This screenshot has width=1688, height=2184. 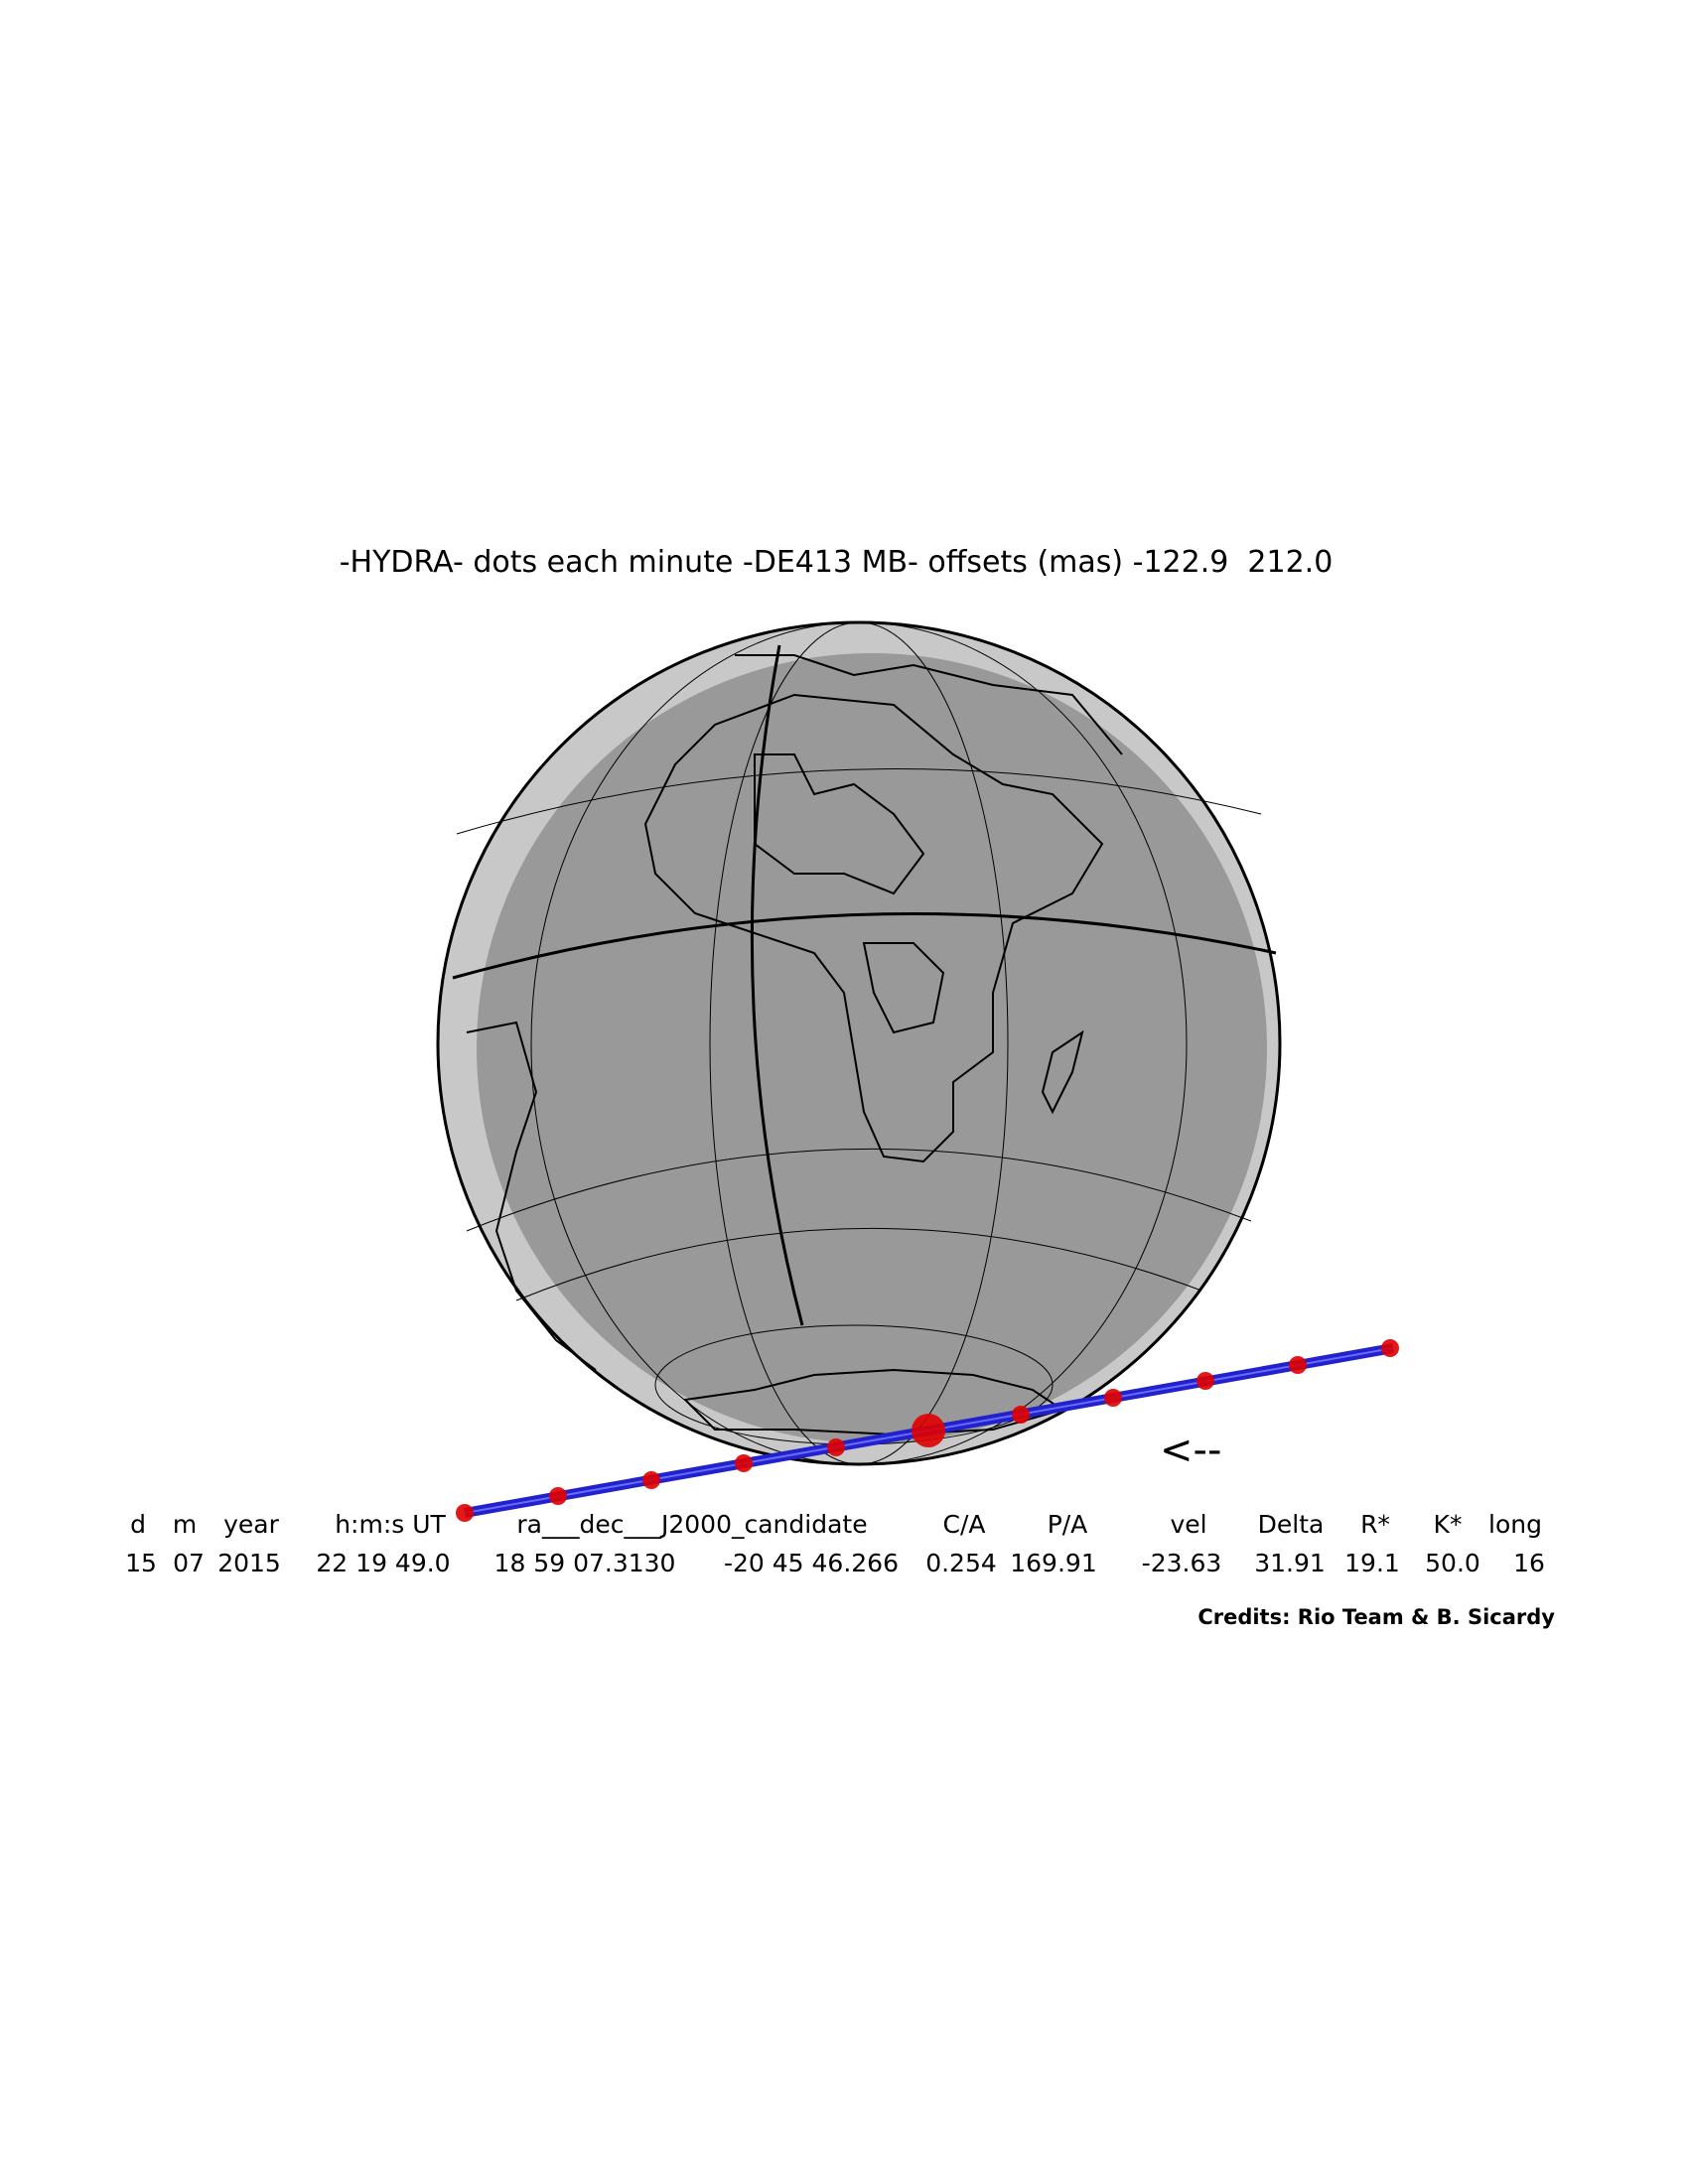 What do you see at coordinates (138, 1524) in the screenshot?
I see `header: d` at bounding box center [138, 1524].